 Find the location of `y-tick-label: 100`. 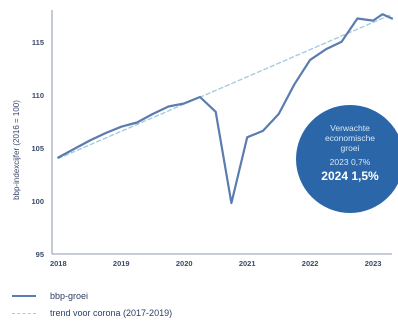

y-tick-label: 100 is located at coordinates (37, 201).